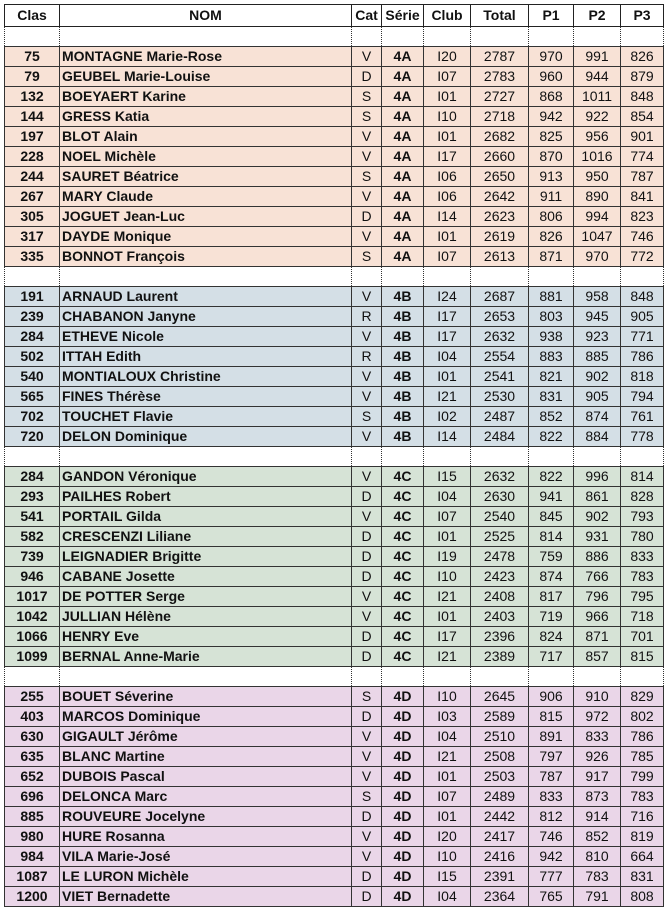 This screenshot has height=908, width=667. Describe the element at coordinates (402, 416) in the screenshot. I see `serie-cell: 4B` at that location.